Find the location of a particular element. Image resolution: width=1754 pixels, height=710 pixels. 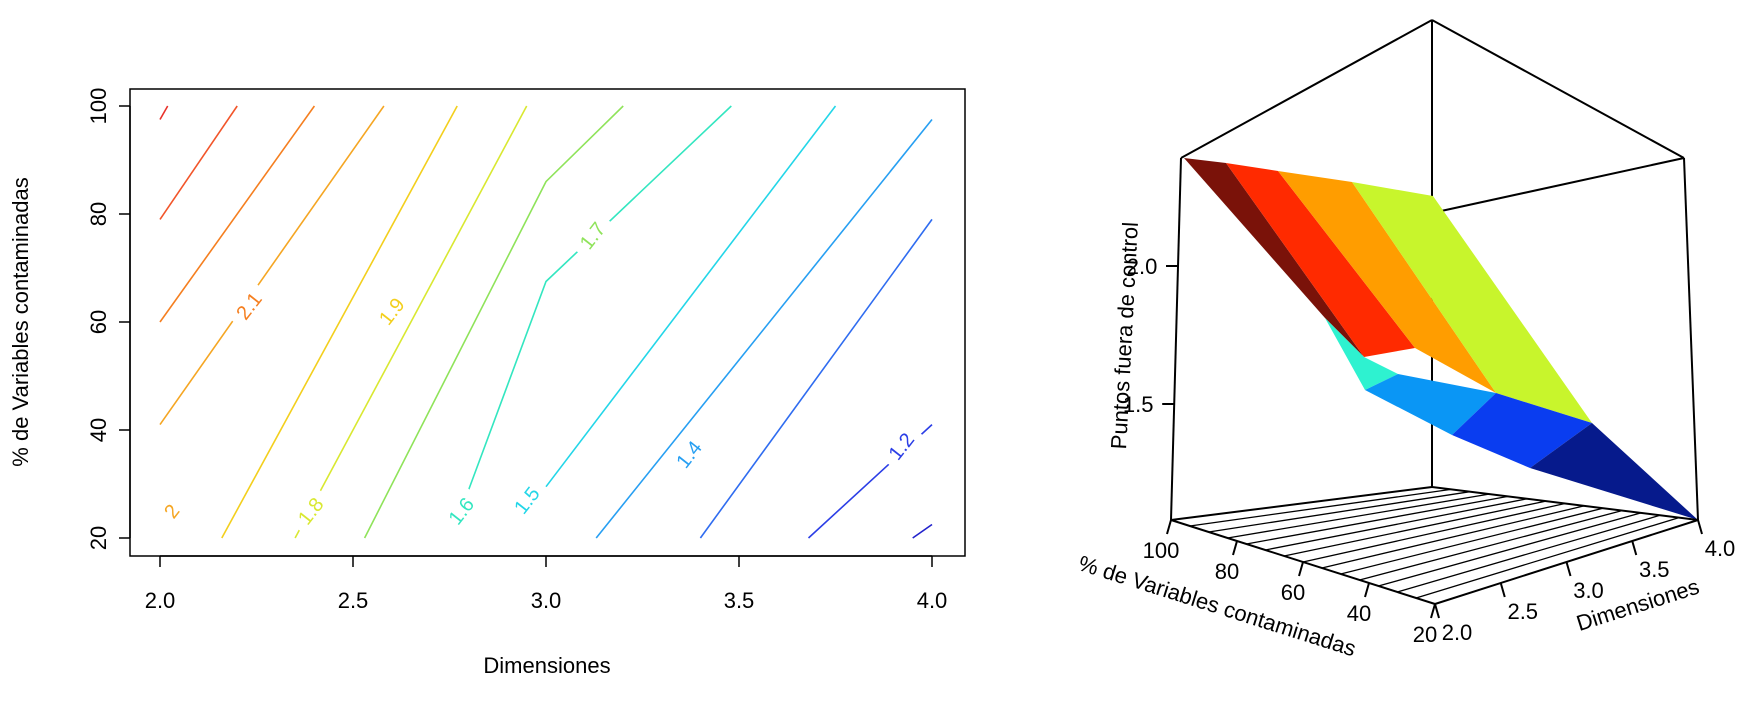

y-axis-label: % de Variables contaminadas is located at coordinates (20, 321).